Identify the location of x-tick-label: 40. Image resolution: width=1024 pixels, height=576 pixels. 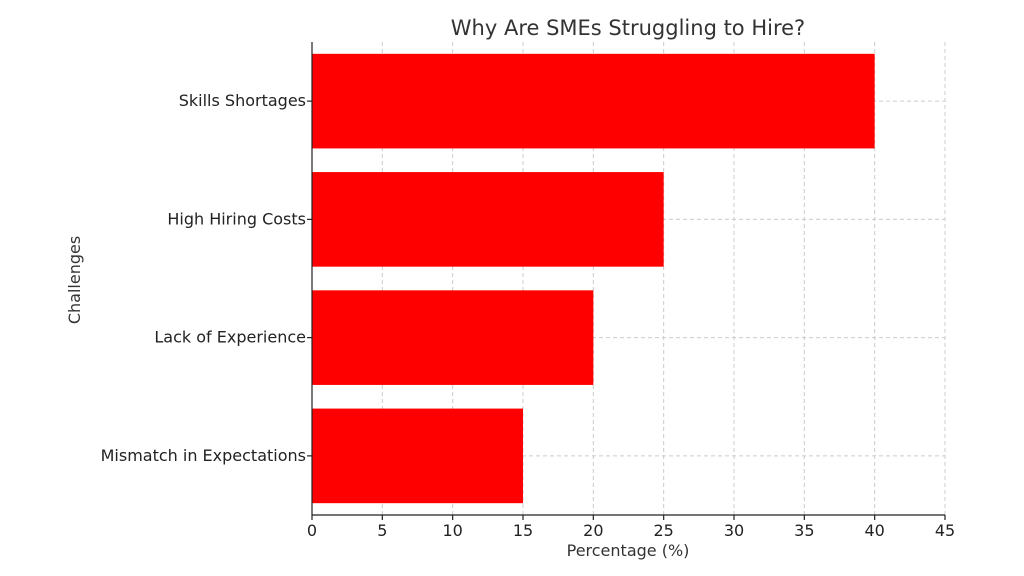
(874, 530).